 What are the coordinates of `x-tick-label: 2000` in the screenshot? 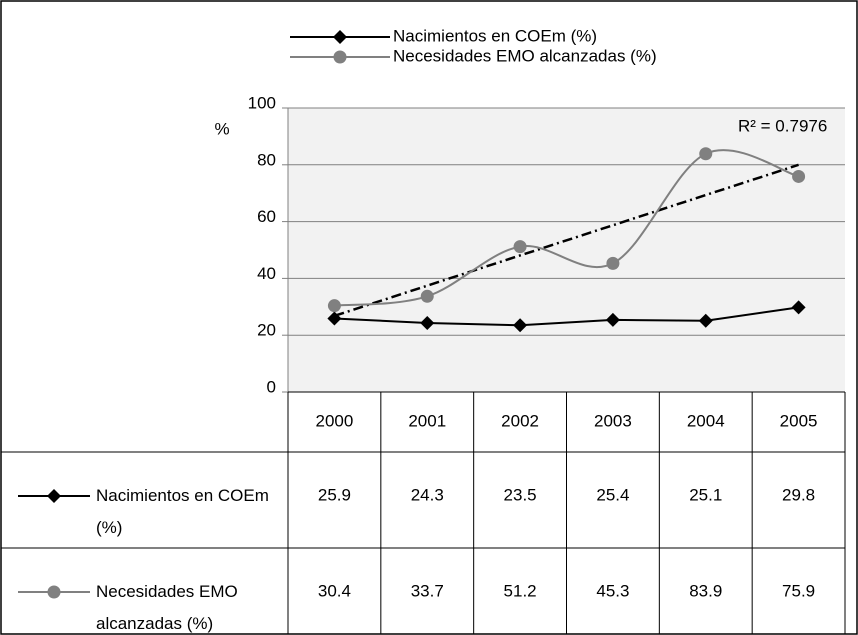 It's located at (335, 420).